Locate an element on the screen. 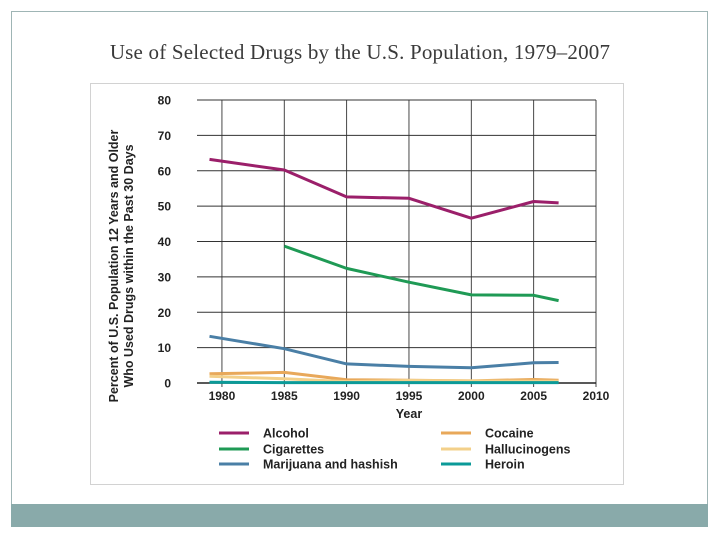 The image size is (720, 540). y-tick-label: 10 is located at coordinates (165, 348).